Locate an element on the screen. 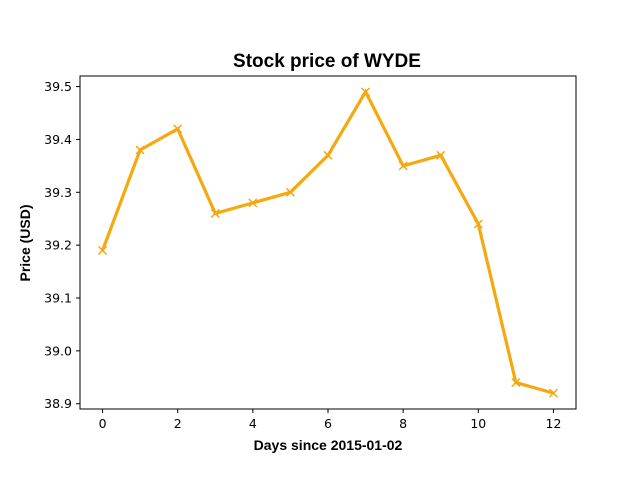  y-tick-label: 39.1 is located at coordinates (58, 298).